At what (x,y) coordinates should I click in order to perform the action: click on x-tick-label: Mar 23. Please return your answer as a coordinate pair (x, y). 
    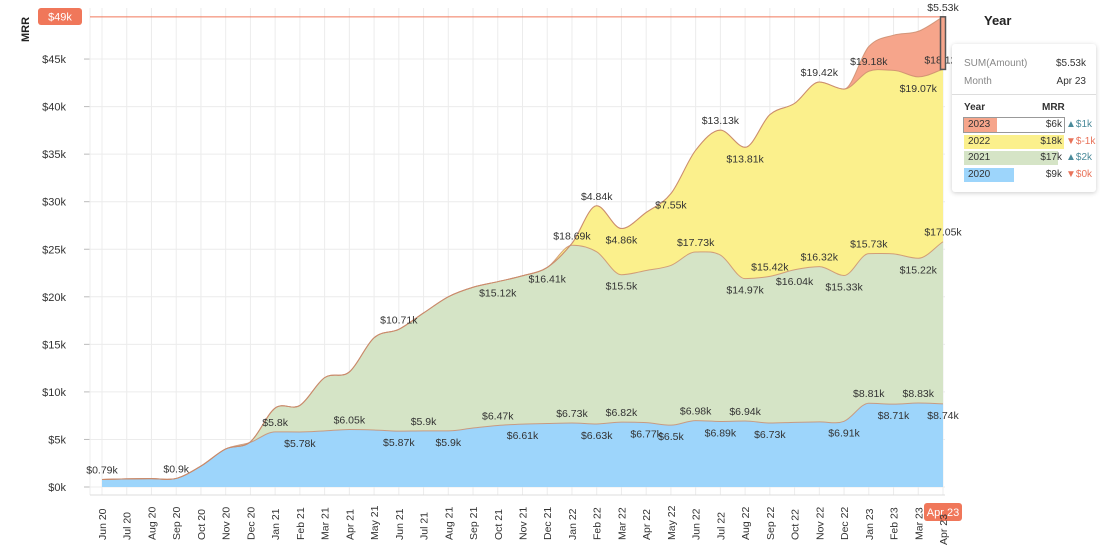
    Looking at the image, I should click on (919, 523).